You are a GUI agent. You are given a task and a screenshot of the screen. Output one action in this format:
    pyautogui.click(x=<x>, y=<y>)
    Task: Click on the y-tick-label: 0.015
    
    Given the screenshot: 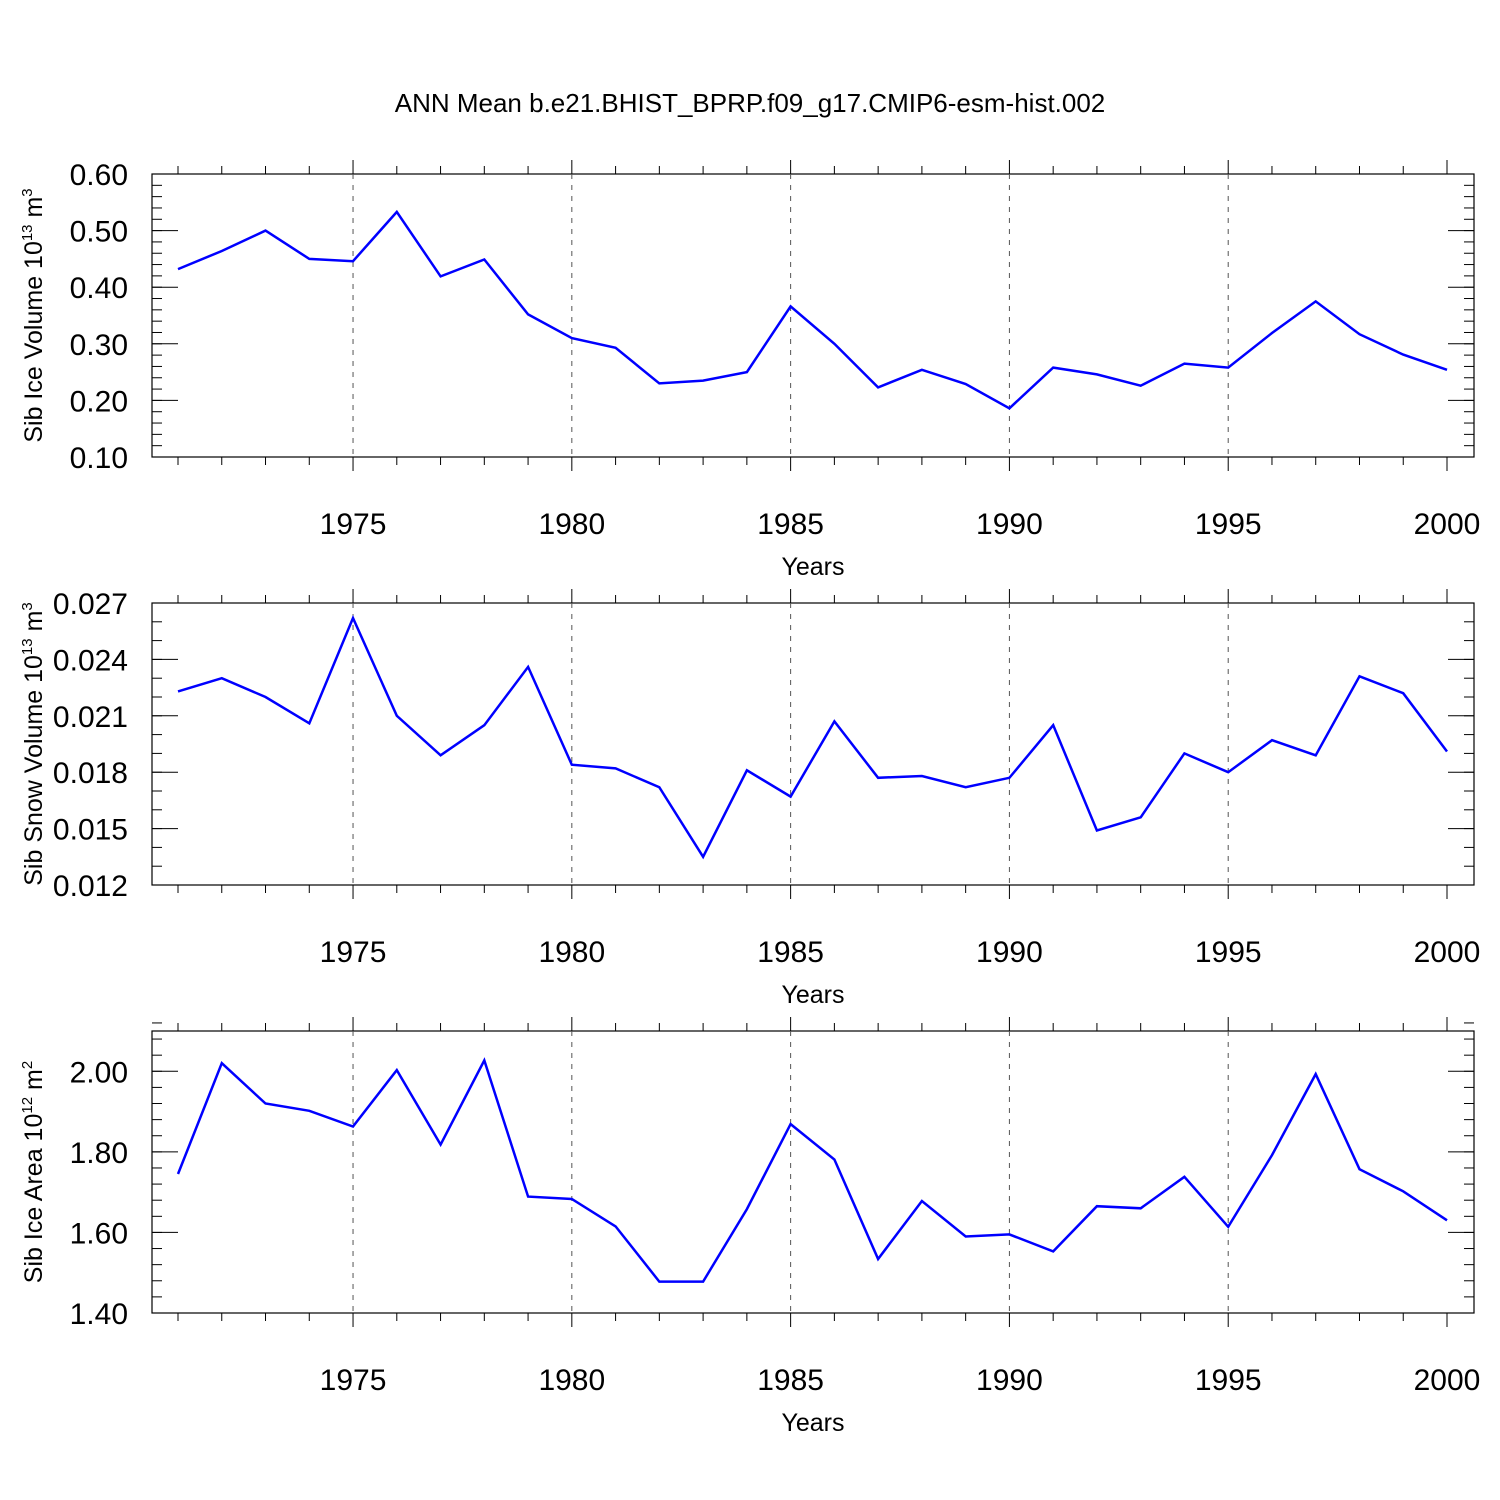 What is the action you would take?
    pyautogui.click(x=90, y=830)
    